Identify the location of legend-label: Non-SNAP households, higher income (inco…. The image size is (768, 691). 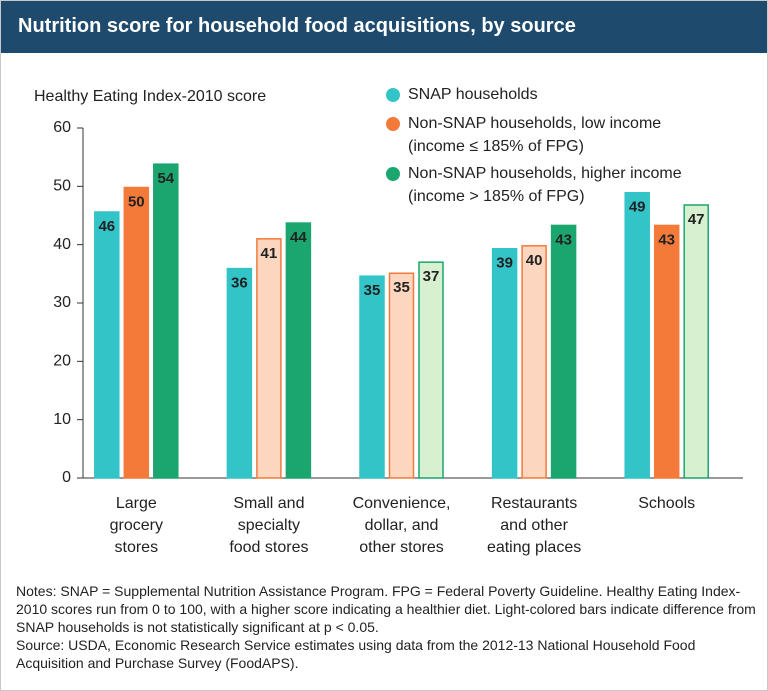
(545, 185).